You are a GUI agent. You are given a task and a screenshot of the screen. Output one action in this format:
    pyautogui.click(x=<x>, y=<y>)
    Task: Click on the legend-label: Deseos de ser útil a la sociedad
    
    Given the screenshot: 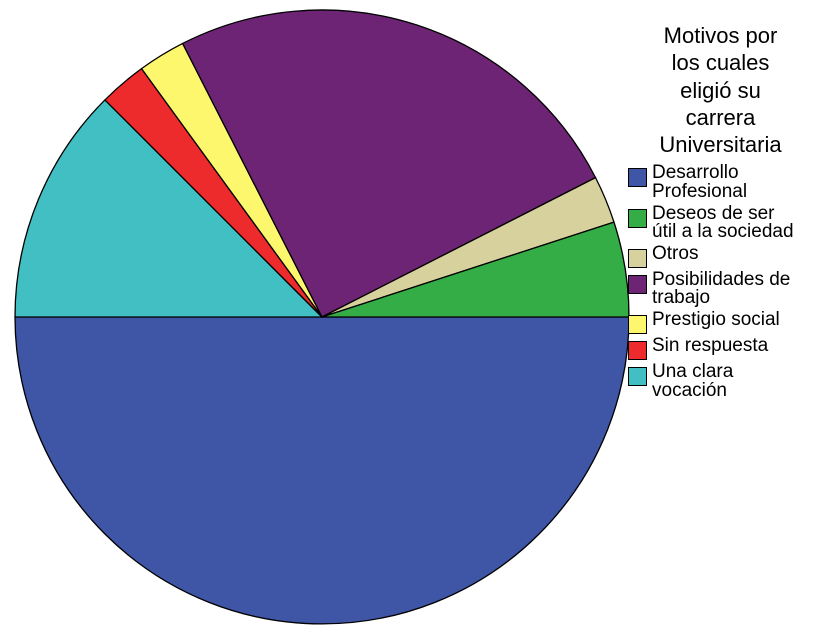 What is the action you would take?
    pyautogui.click(x=723, y=222)
    